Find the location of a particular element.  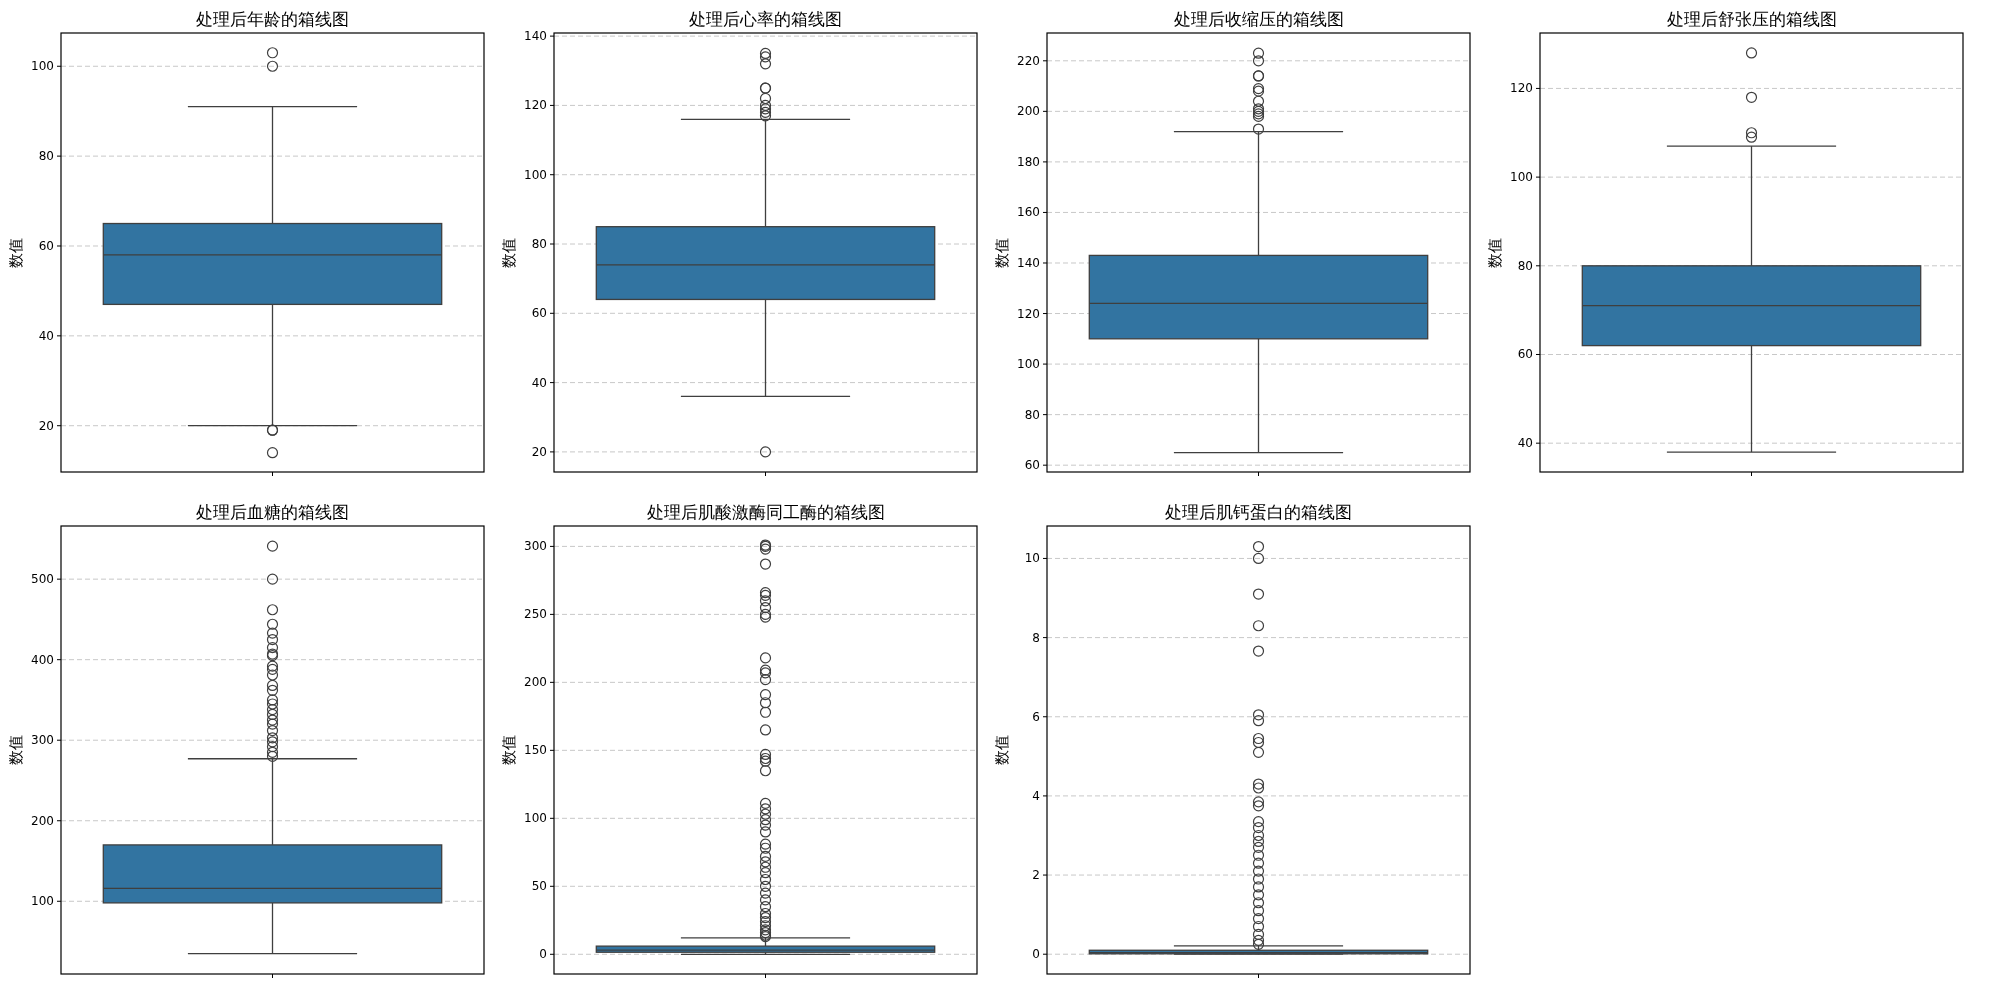

y-tick-label: 2 is located at coordinates (1036, 875).